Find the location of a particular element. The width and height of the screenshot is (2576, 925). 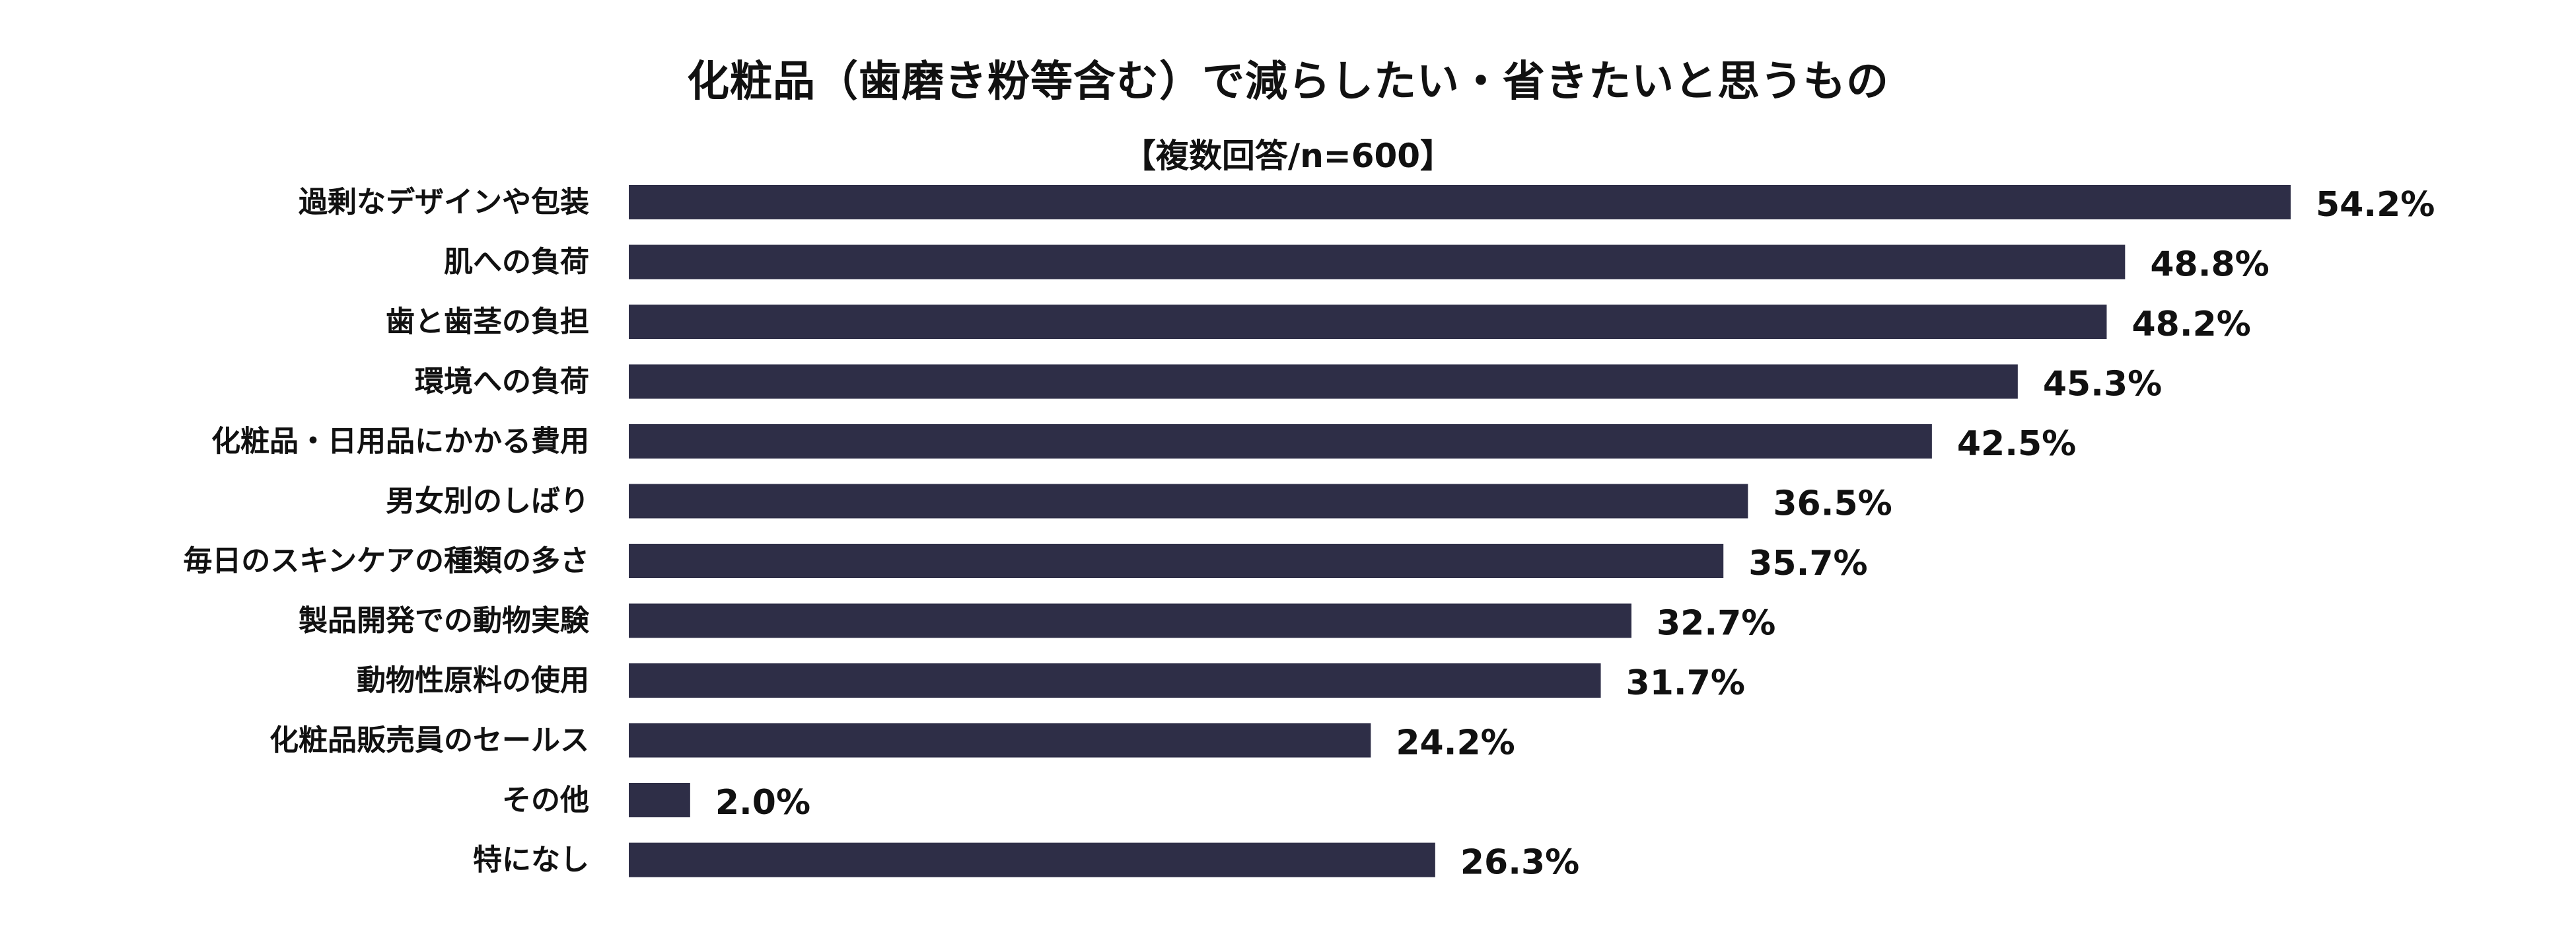

category-label: その他 is located at coordinates (545, 801).